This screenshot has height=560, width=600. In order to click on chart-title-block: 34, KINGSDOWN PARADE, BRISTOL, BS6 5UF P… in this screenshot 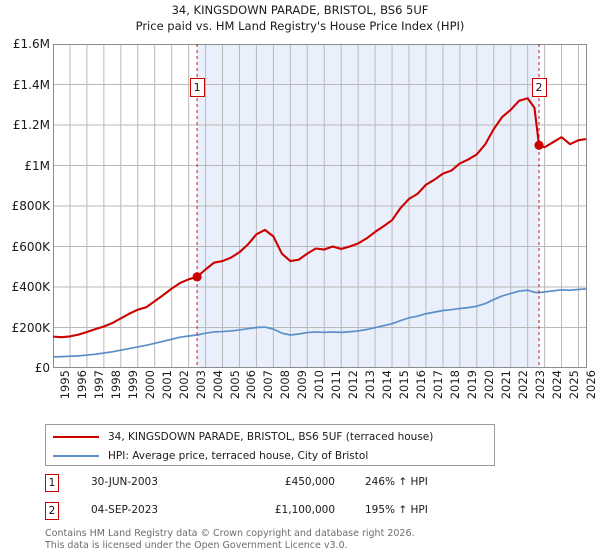, I will do `click(300, 18)`.